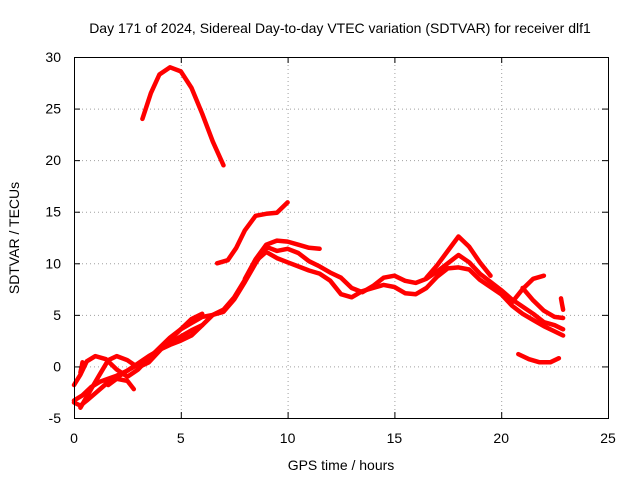  What do you see at coordinates (74, 438) in the screenshot?
I see `x-tick-label: 0` at bounding box center [74, 438].